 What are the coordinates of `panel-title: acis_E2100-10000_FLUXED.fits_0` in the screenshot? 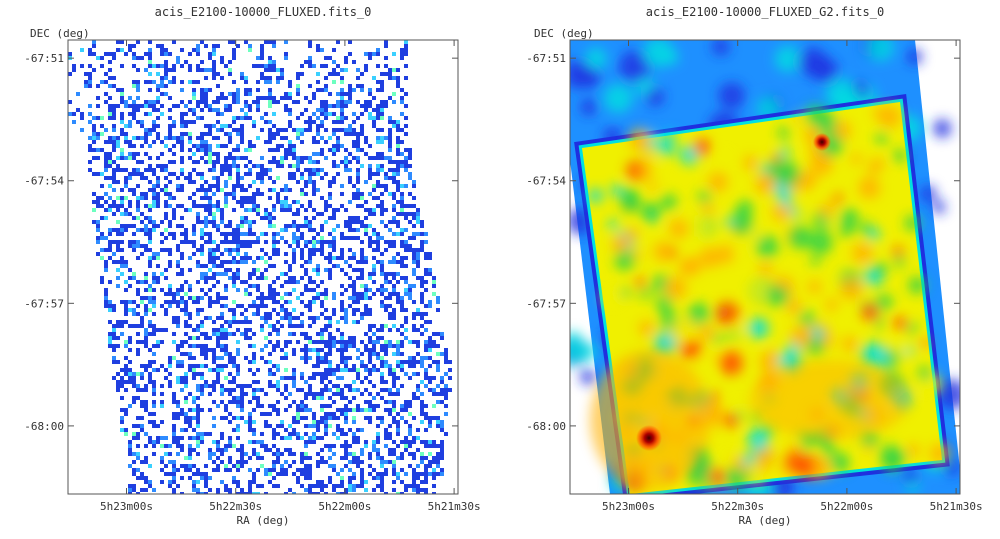 It's located at (263, 12).